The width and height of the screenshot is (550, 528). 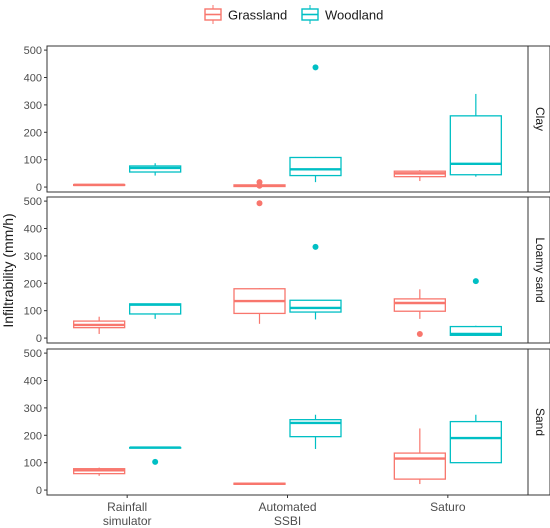 I want to click on strip-label-clay: Clay, so click(x=540, y=119).